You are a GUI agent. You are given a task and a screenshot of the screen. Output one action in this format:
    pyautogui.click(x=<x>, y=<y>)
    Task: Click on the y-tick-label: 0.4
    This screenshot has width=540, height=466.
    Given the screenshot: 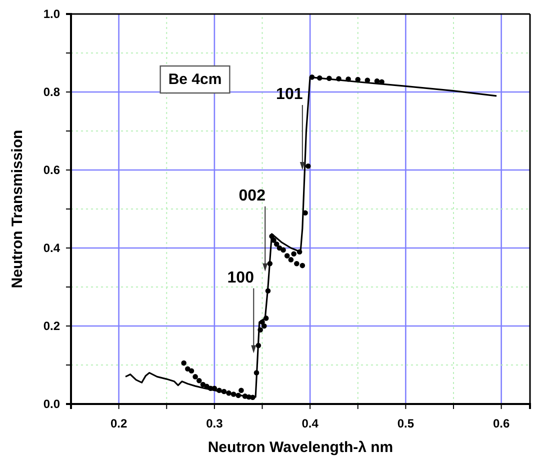 What is the action you would take?
    pyautogui.click(x=51, y=247)
    